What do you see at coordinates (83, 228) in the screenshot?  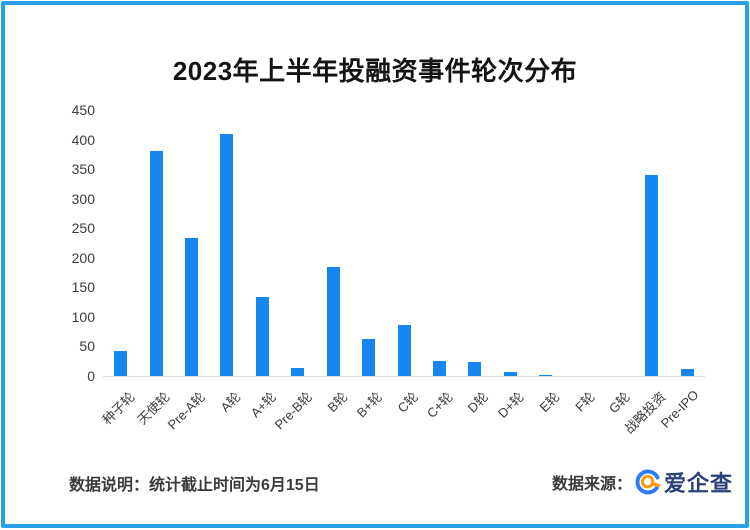 I see `y-tick-label: 250` at bounding box center [83, 228].